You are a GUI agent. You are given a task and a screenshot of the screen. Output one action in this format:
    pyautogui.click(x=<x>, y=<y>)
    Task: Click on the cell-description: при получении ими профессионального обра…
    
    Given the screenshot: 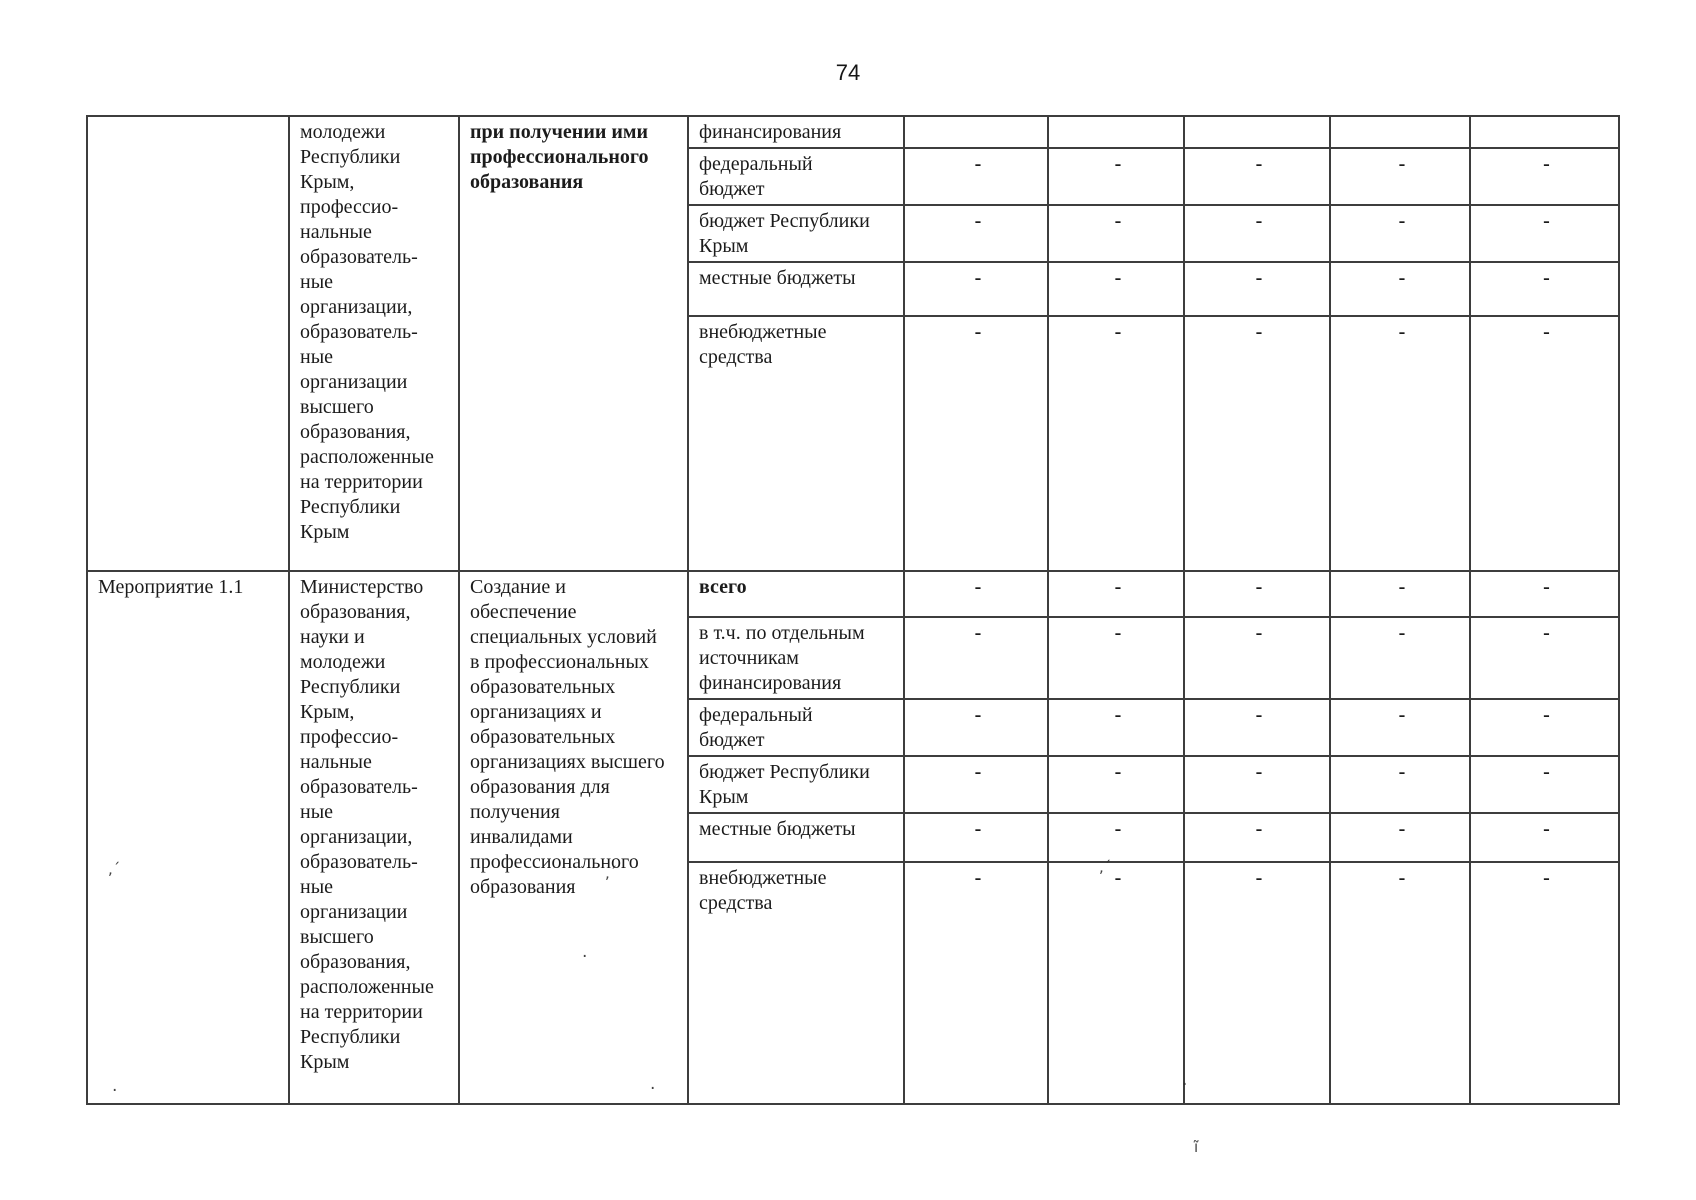 What is the action you would take?
    pyautogui.click(x=573, y=343)
    